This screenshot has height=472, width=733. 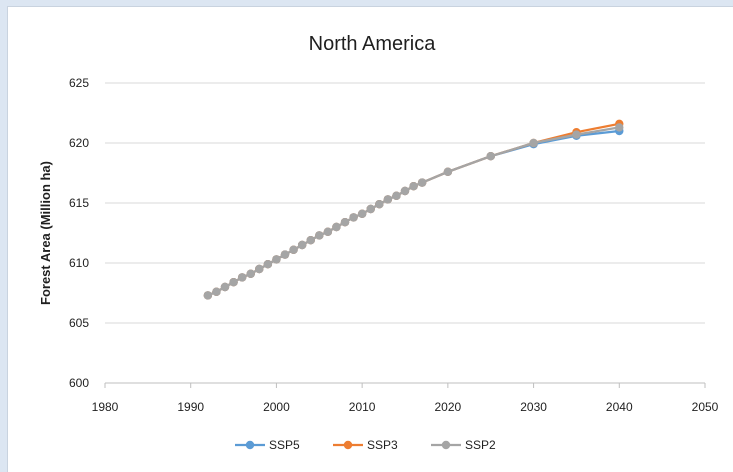 I want to click on x-tick-label: 2050, so click(x=705, y=407).